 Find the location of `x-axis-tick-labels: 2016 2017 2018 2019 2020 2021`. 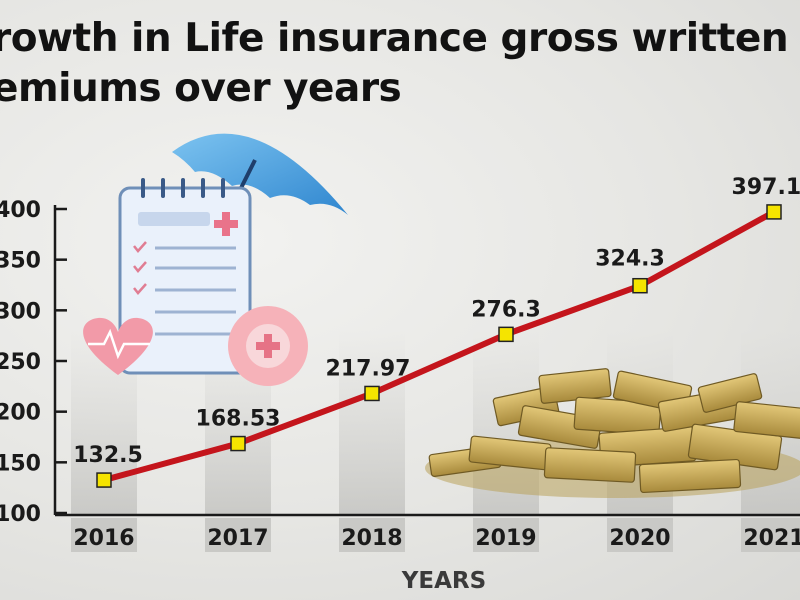

x-axis-tick-labels: 2016 2017 2018 2019 2020 2021 is located at coordinates (435, 535).